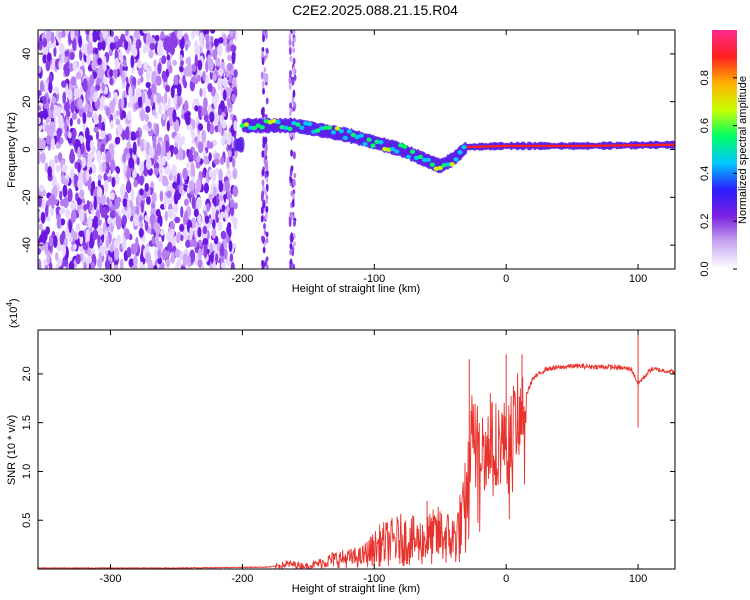 This screenshot has width=750, height=600. Describe the element at coordinates (375, 10) in the screenshot. I see `figure-title: C2E2.2025.088.21.15.R04` at that location.